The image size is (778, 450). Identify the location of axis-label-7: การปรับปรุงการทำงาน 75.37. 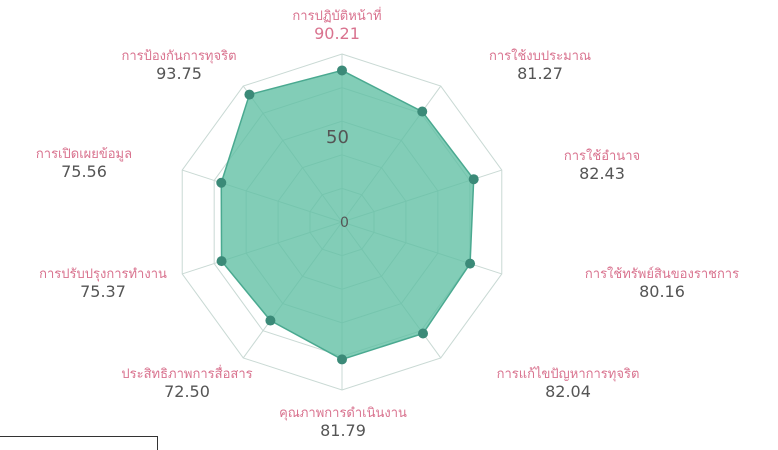
(103, 284).